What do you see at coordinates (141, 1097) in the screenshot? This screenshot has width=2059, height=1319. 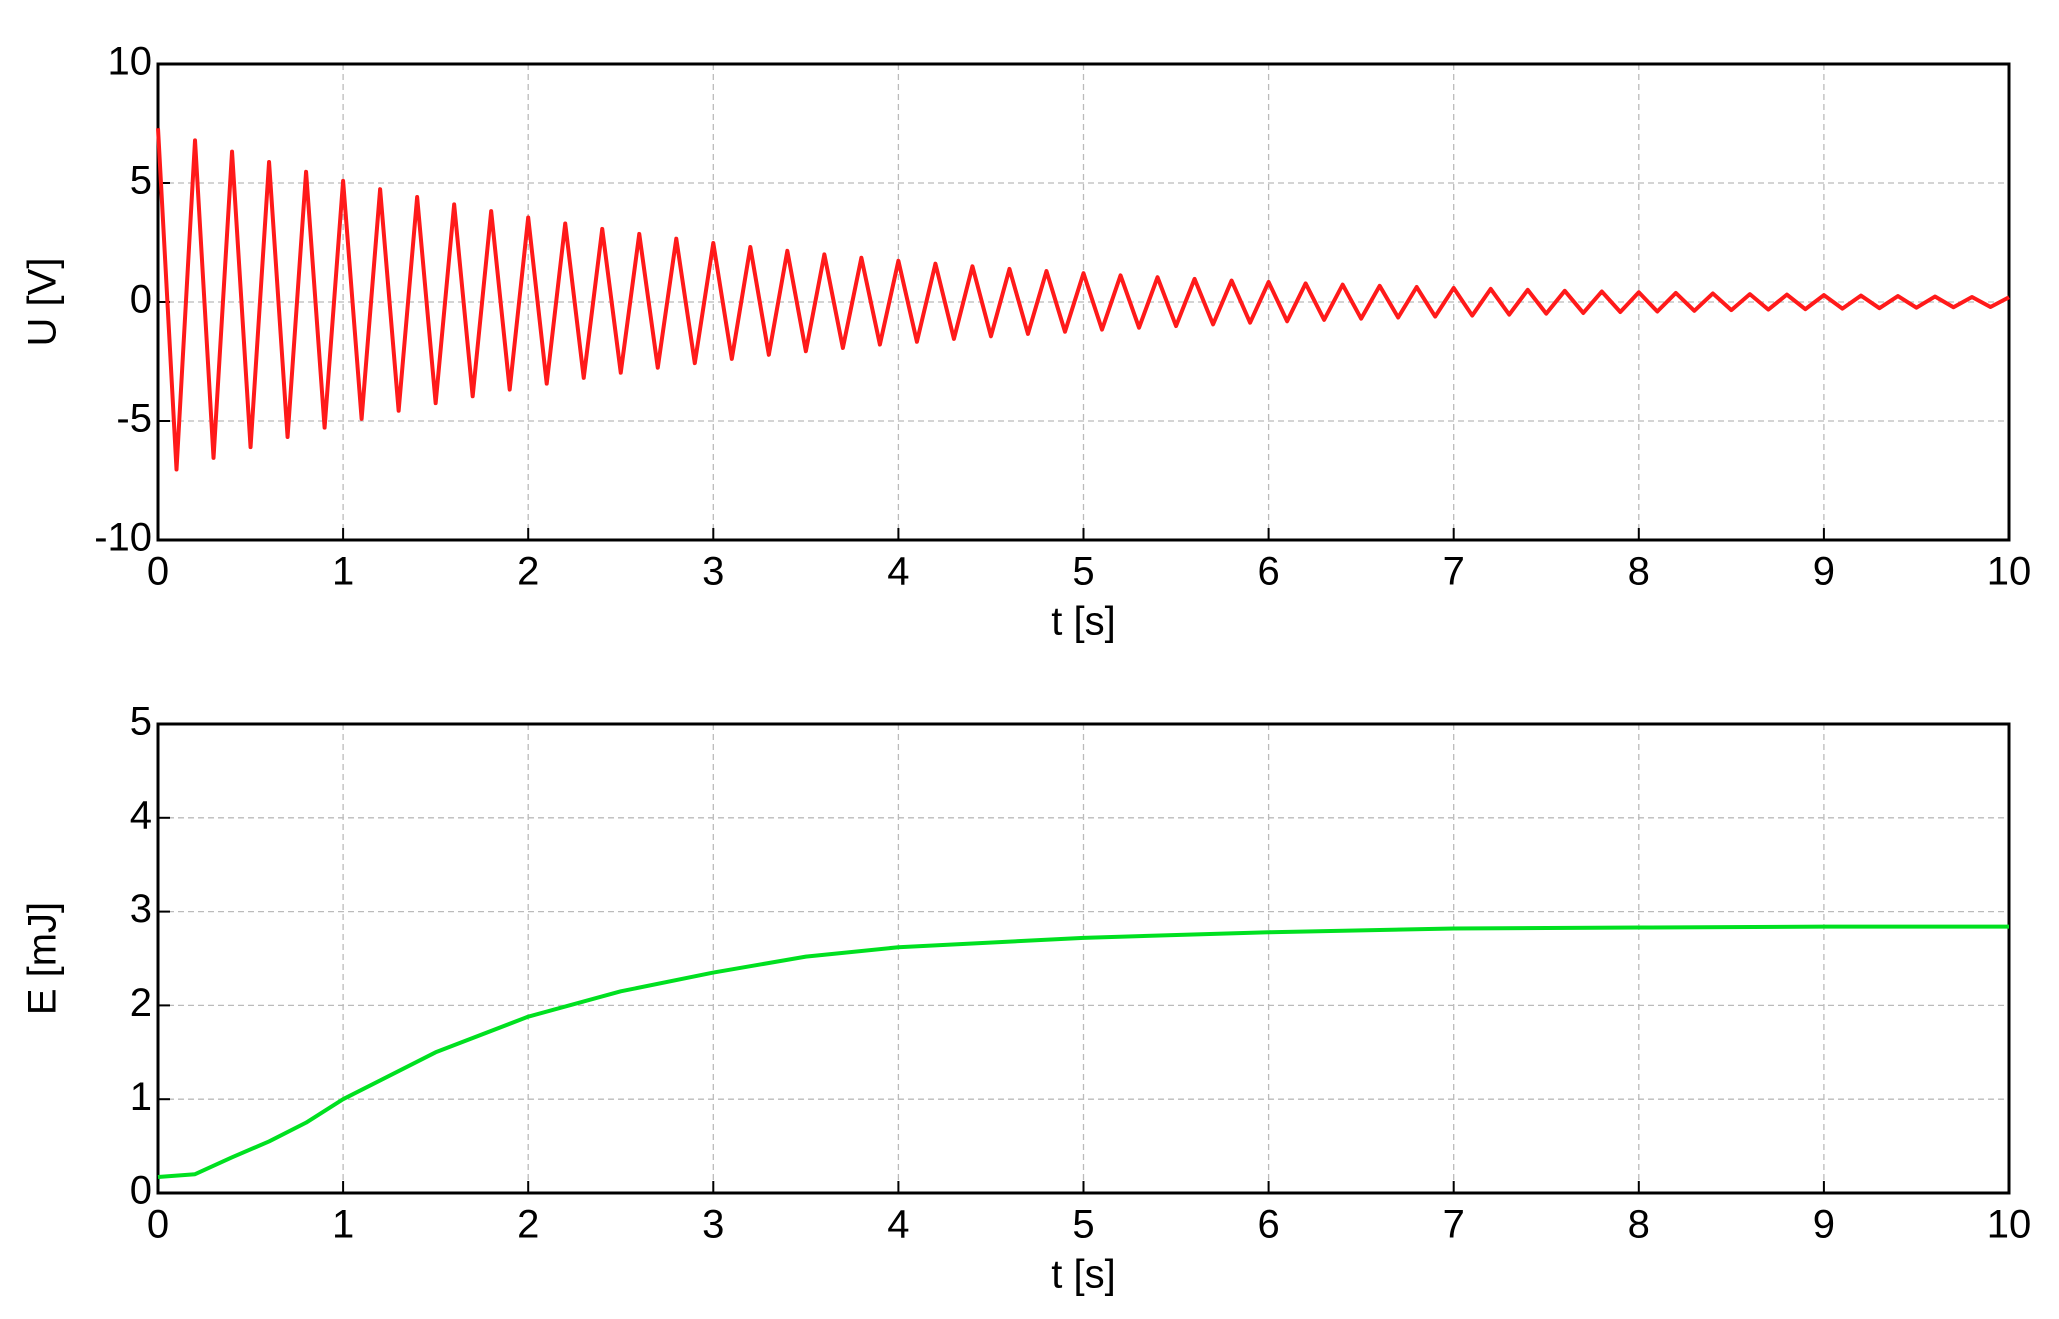 I see `y-tick-label: 1` at bounding box center [141, 1097].